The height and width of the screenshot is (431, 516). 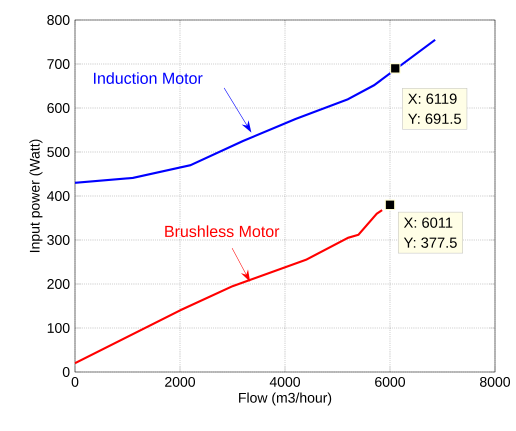 What do you see at coordinates (432, 99) in the screenshot?
I see `annotation: X: 6119` at bounding box center [432, 99].